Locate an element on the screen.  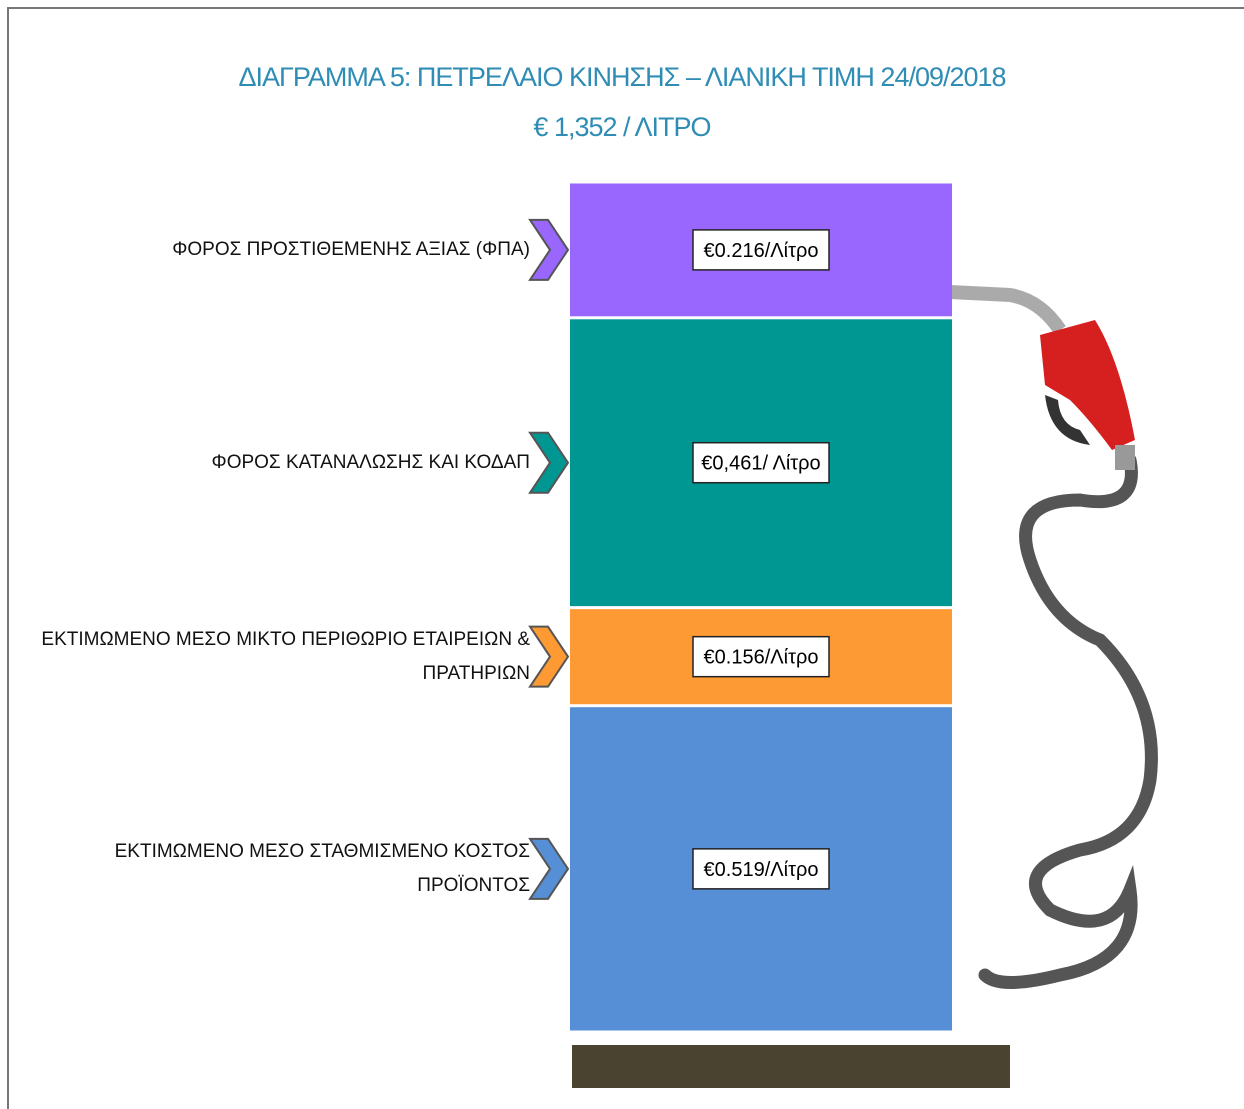
value-label: €0.519/Λίτρο is located at coordinates (761, 870).